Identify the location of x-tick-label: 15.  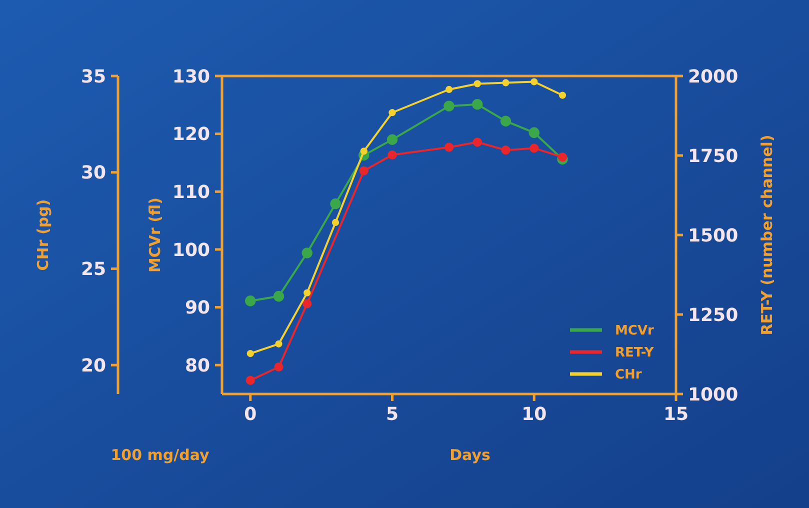
(676, 414).